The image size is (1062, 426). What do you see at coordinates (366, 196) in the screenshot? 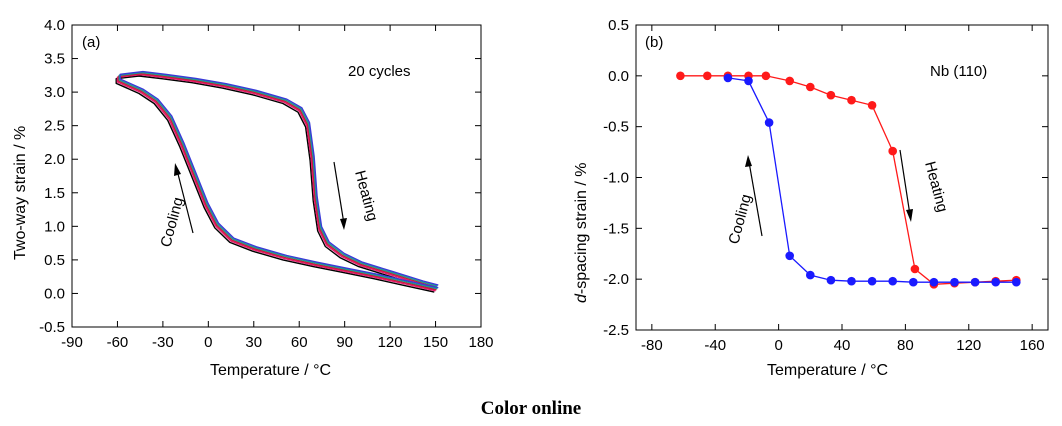
I see `panel-a-heating-annotation: Heating` at bounding box center [366, 196].